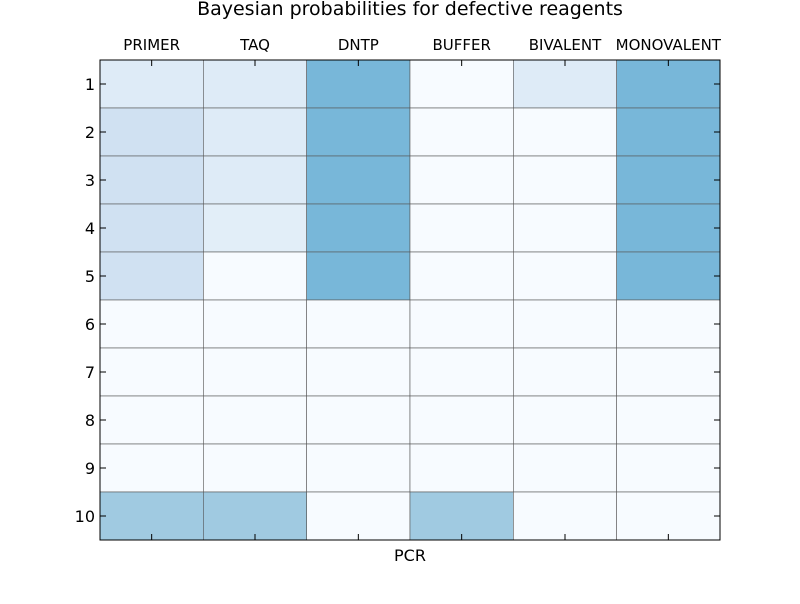 The image size is (800, 604). What do you see at coordinates (254, 45) in the screenshot?
I see `column-label-taq: TAQ` at bounding box center [254, 45].